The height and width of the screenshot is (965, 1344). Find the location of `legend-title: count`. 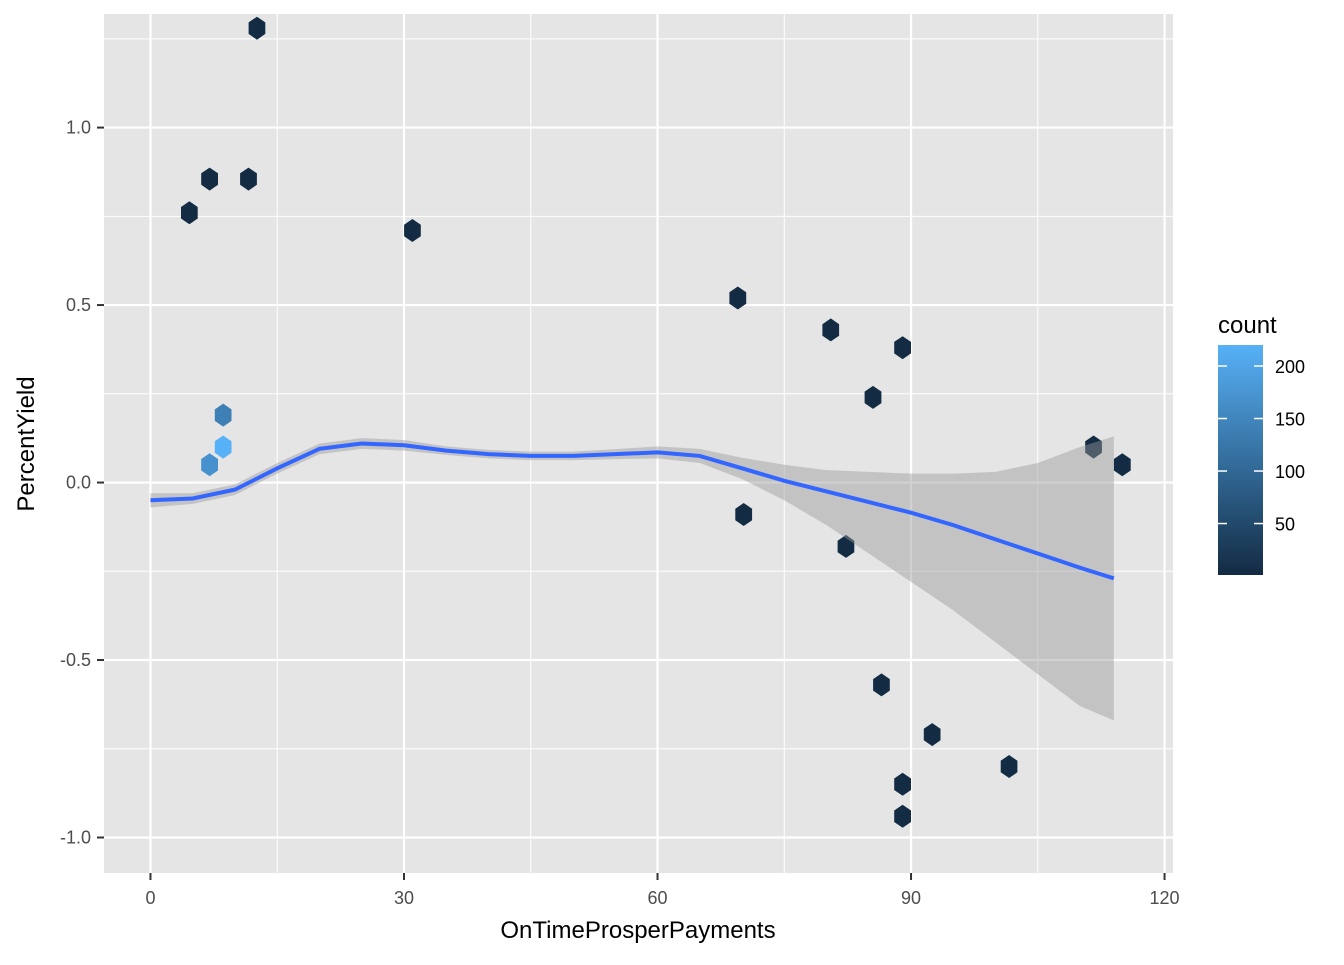

legend-title: count is located at coordinates (1247, 325).